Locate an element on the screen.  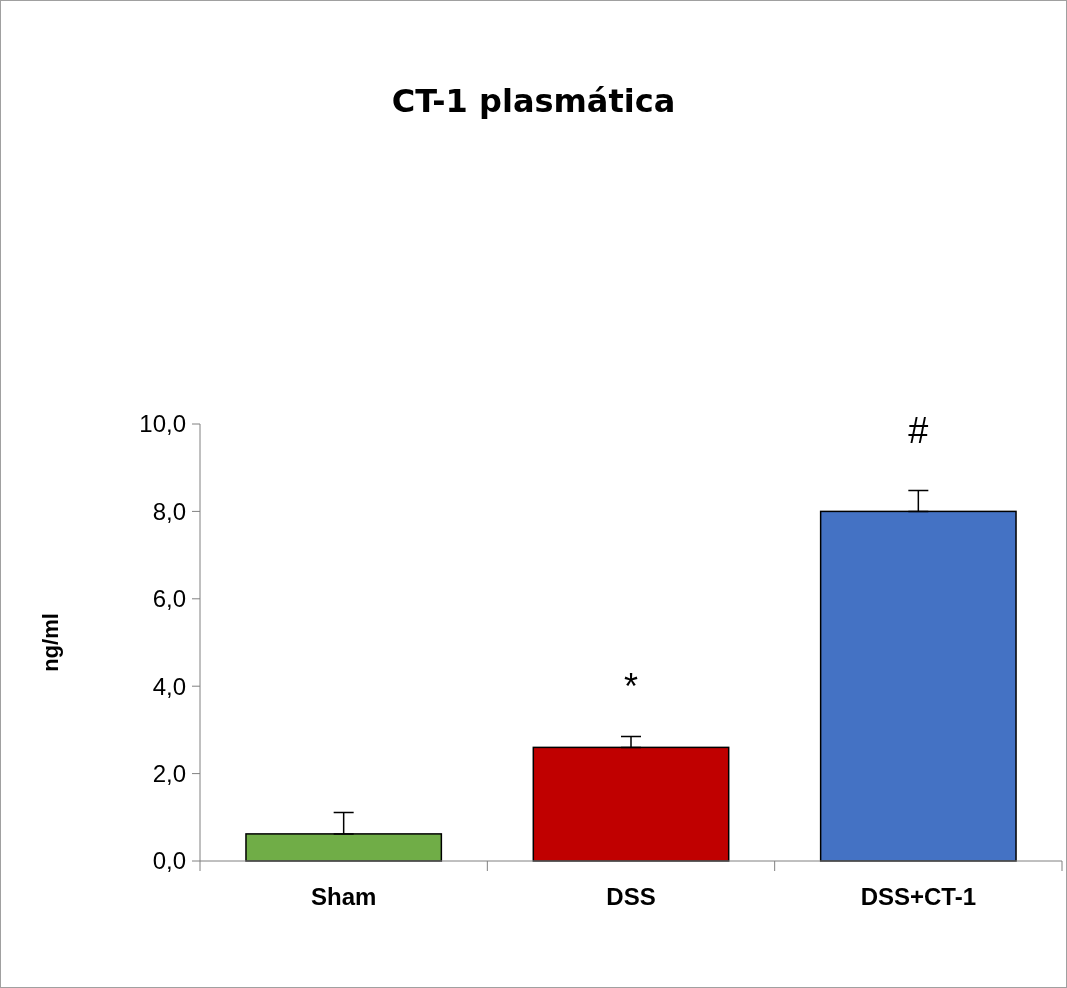
x-tick-label: DSS+CT-1 is located at coordinates (918, 896).